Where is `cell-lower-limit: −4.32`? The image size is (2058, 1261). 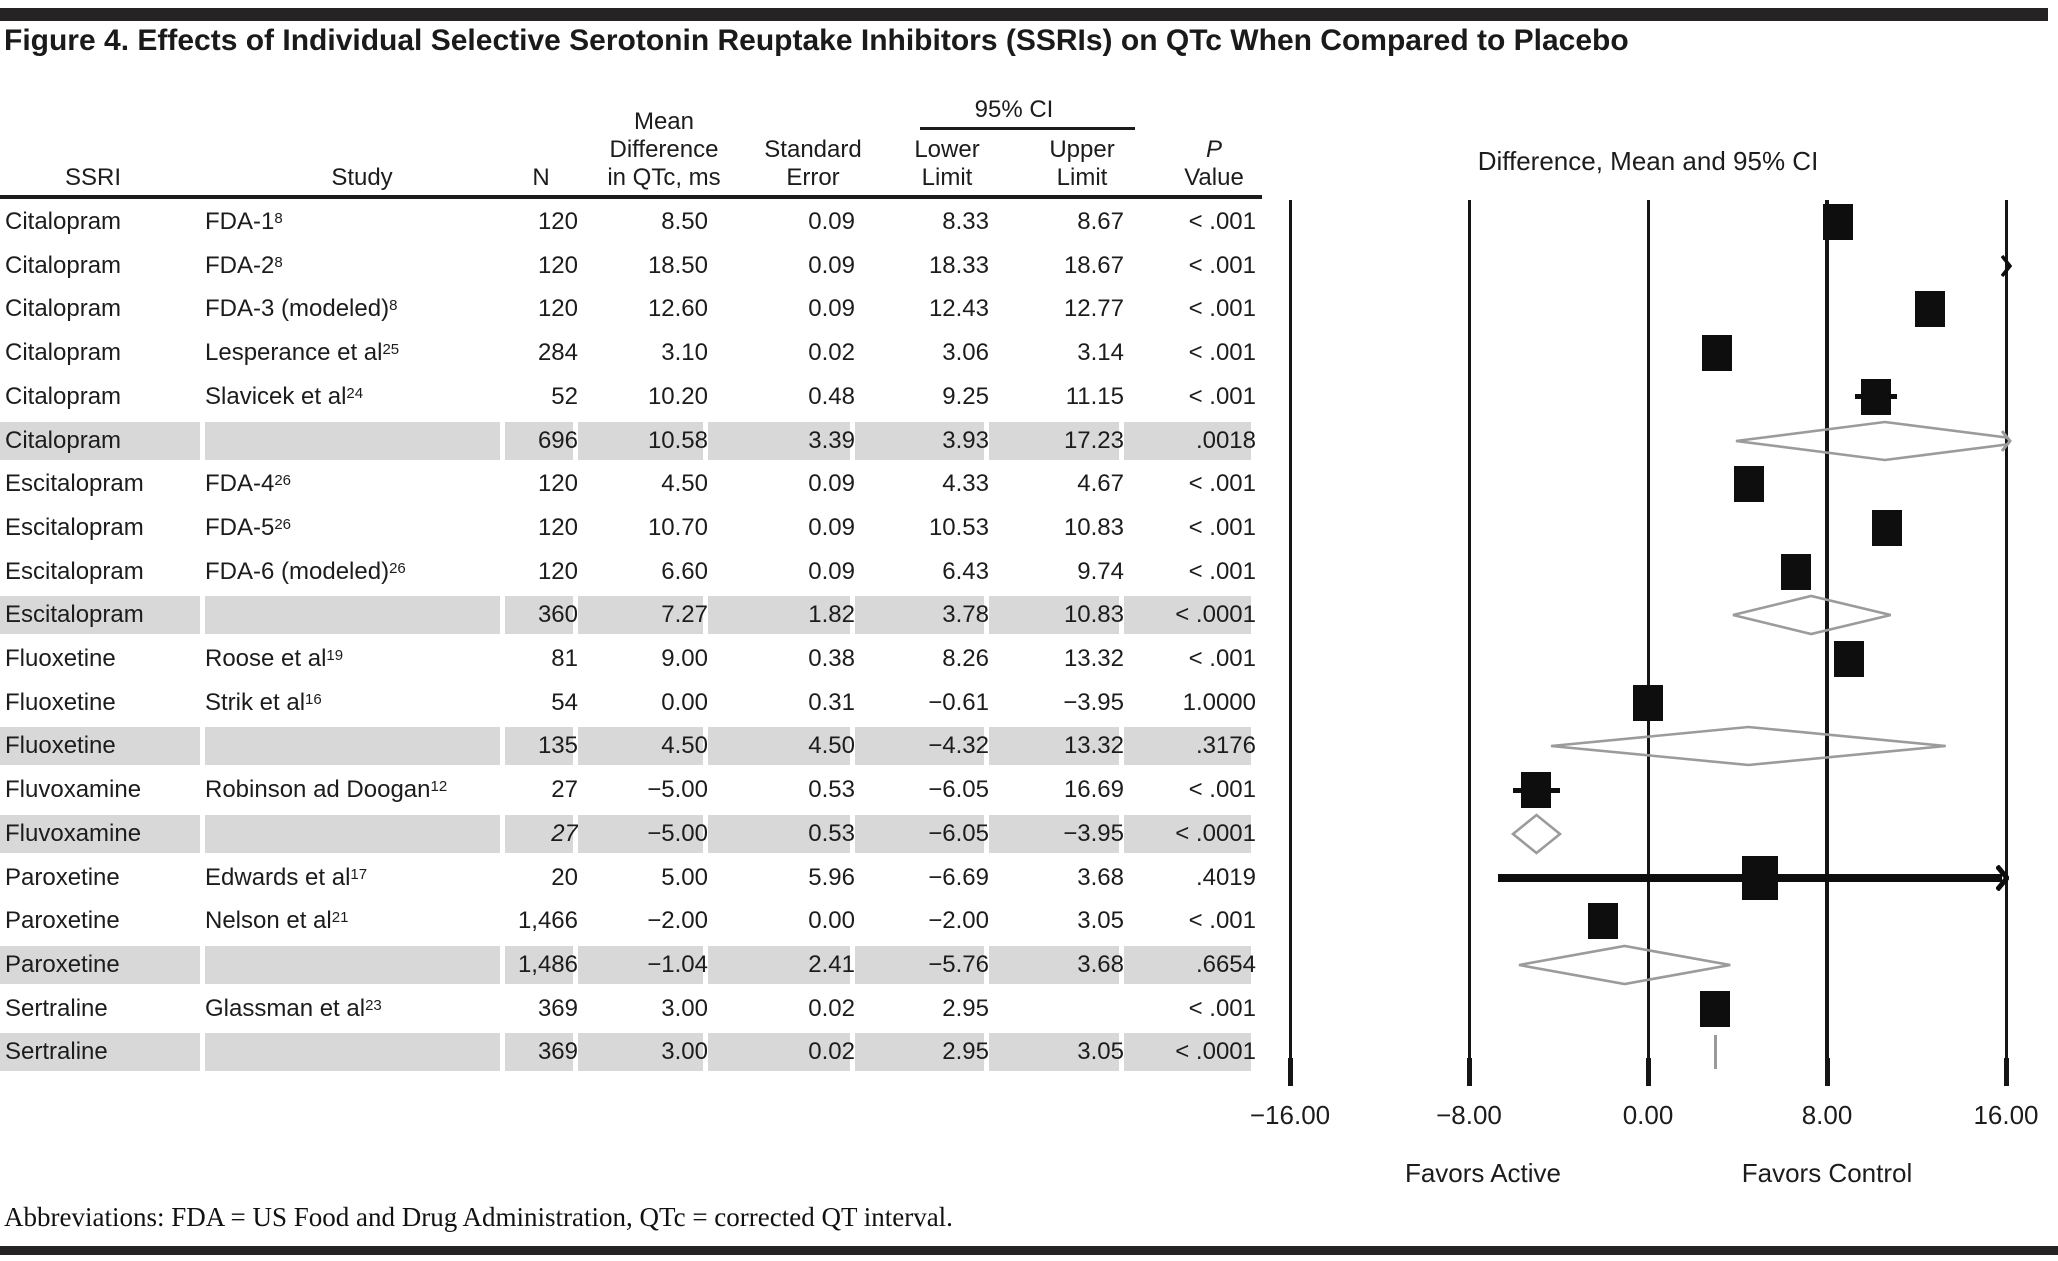
cell-lower-limit: −4.32 is located at coordinates (922, 746).